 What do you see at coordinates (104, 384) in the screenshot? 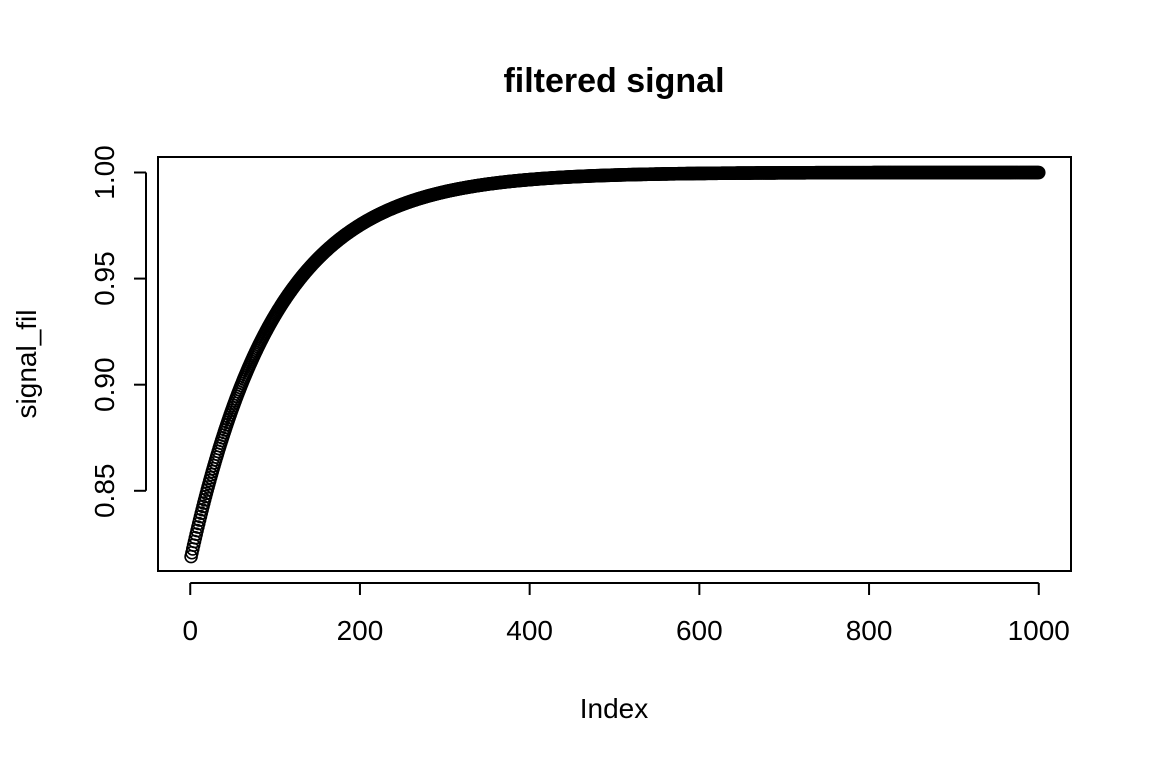
I see `y-tick-label: 0.90` at bounding box center [104, 384].